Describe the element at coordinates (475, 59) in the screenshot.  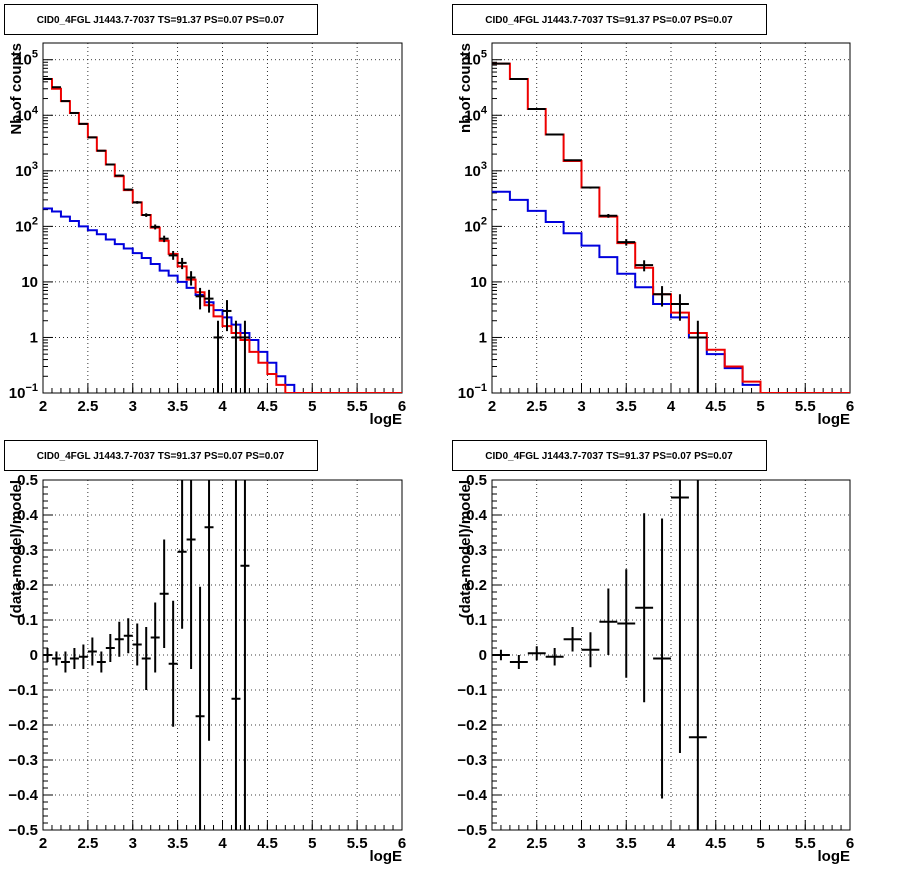
I see `y-tick-label: 10⁵` at that location.